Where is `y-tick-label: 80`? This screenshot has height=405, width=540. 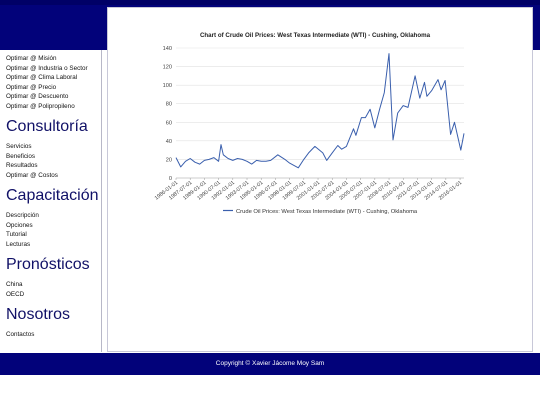 y-tick-label: 80 is located at coordinates (169, 105).